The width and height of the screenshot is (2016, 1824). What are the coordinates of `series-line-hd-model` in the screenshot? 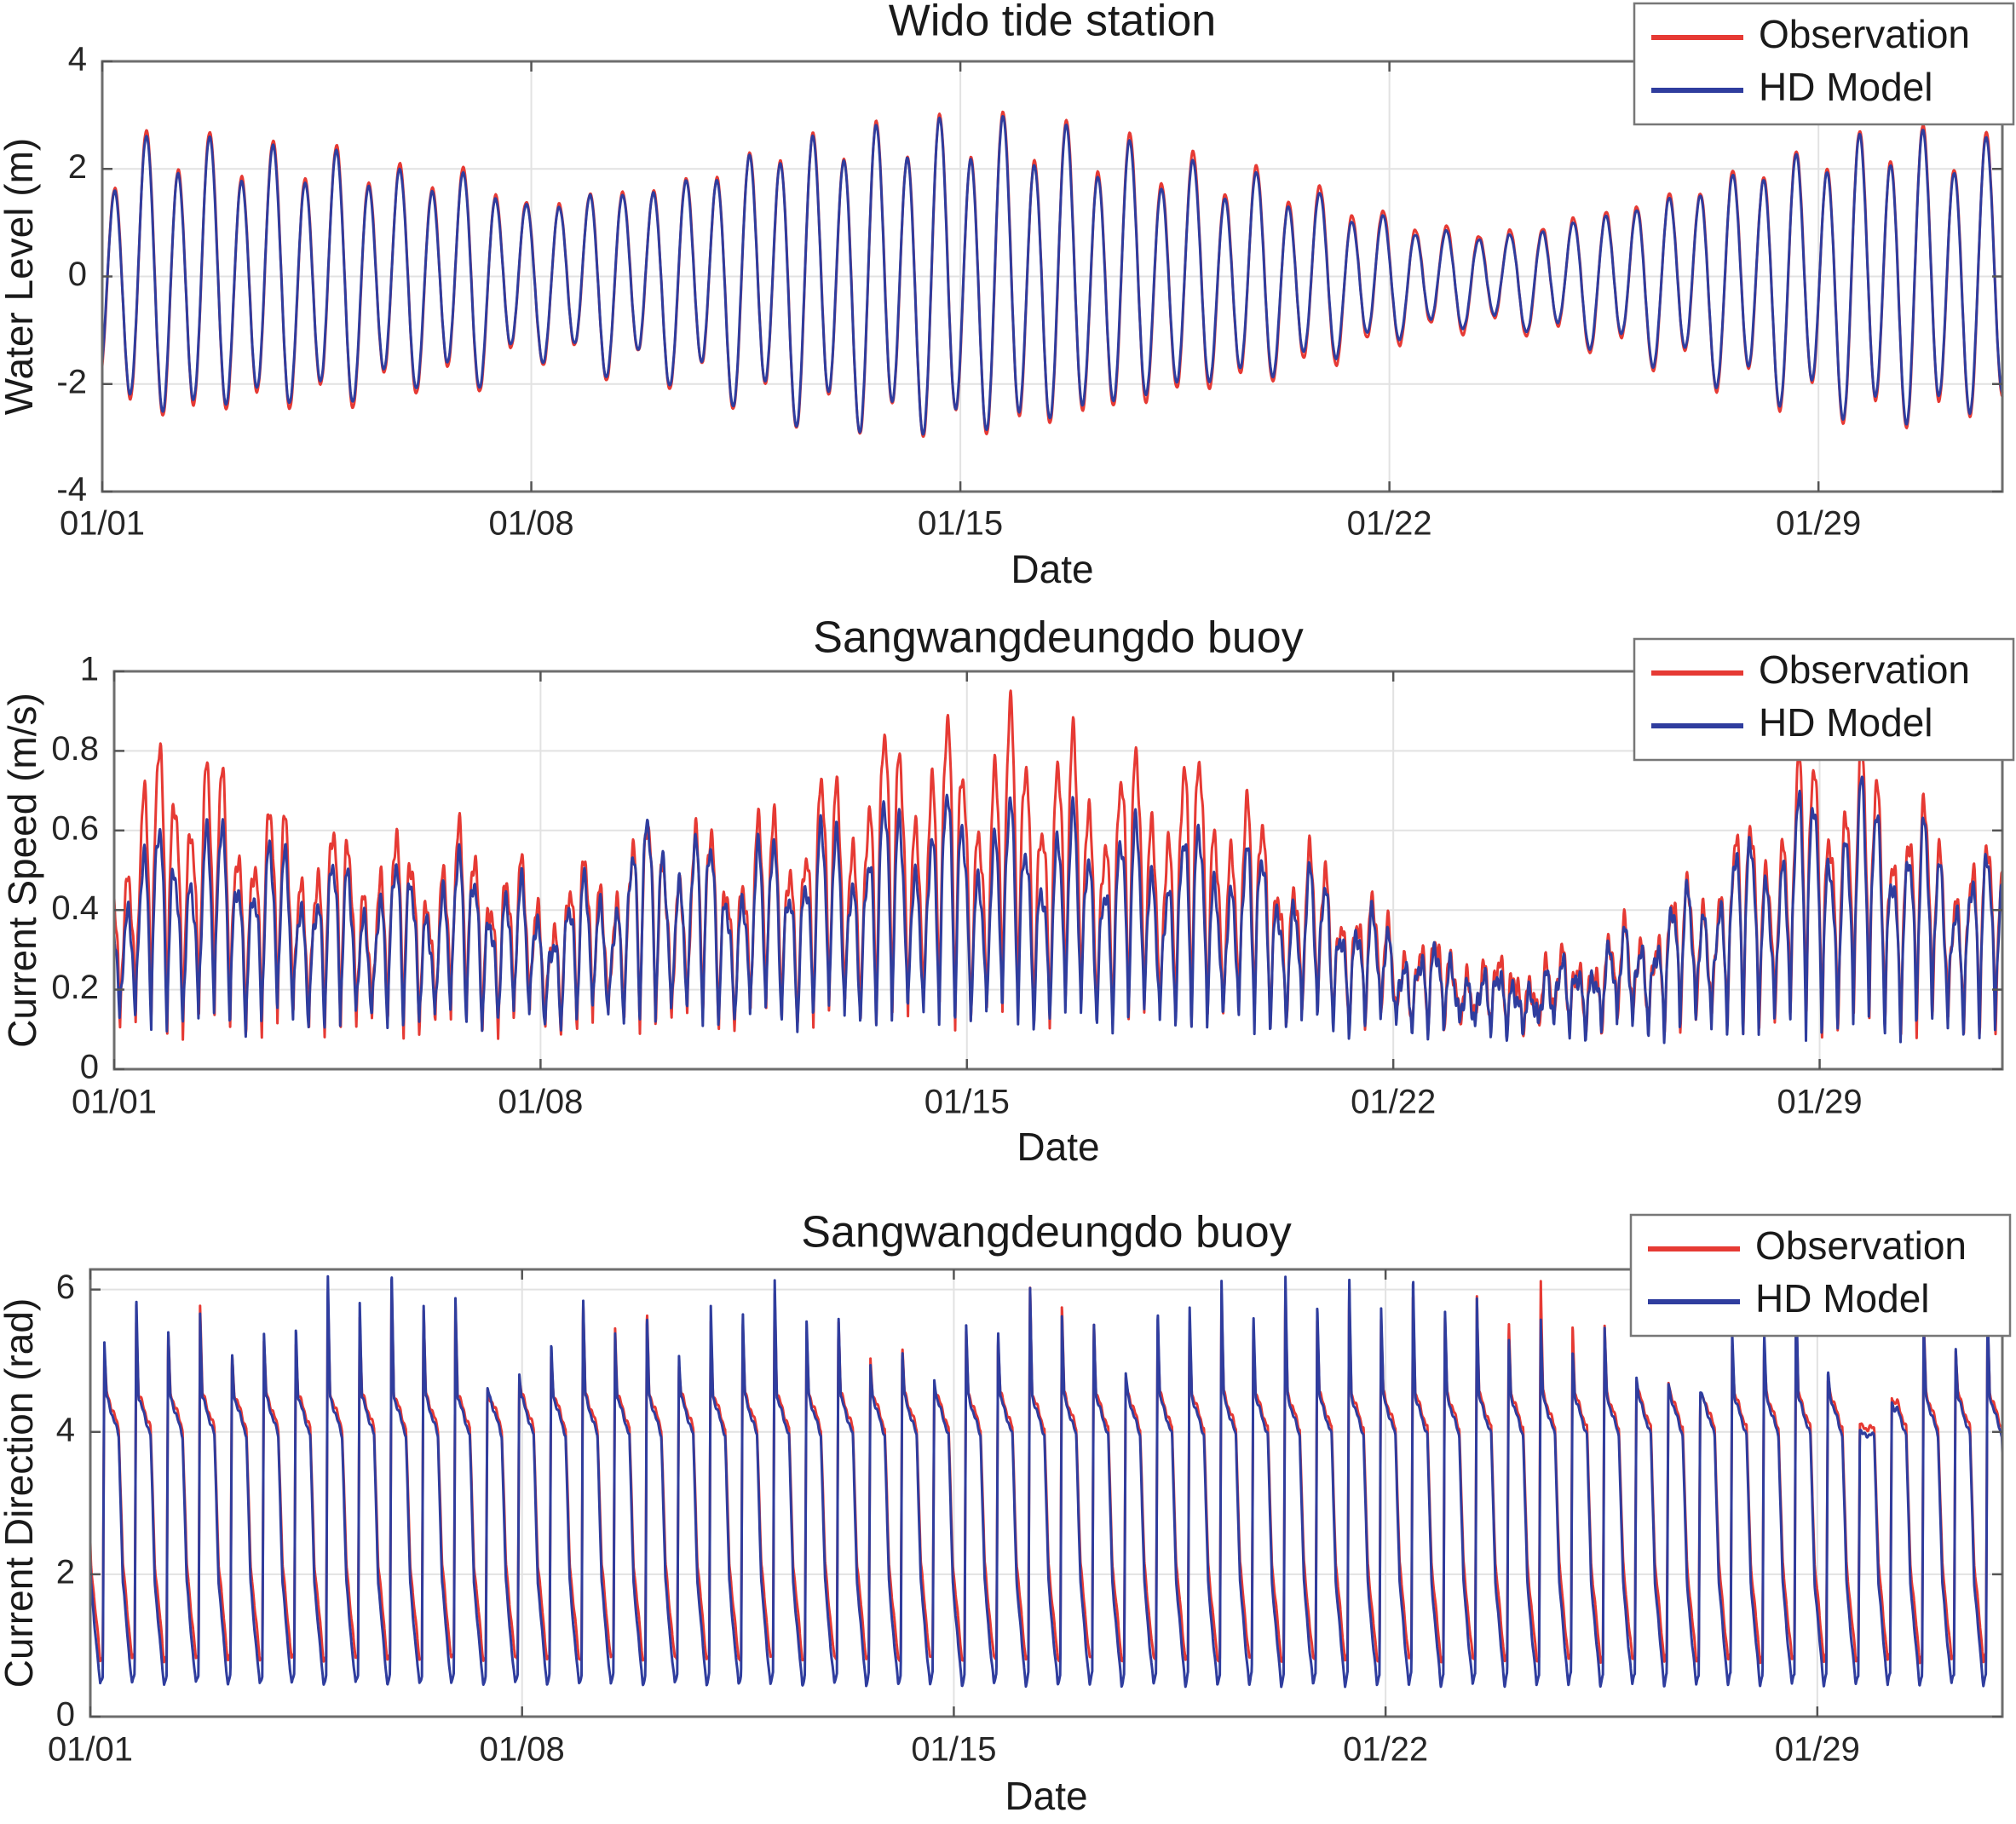 It's located at (1058, 909).